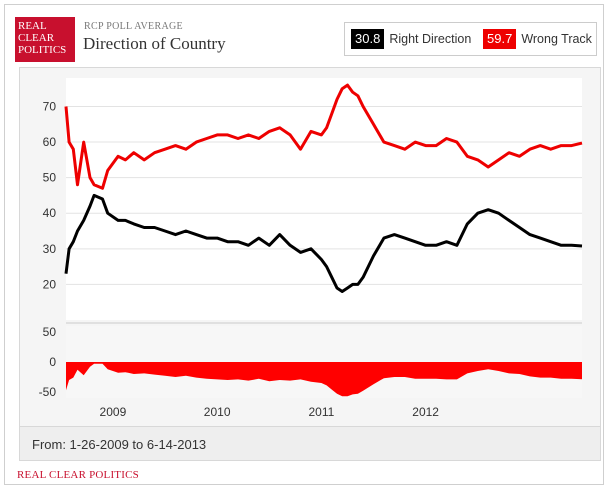  Describe the element at coordinates (50, 213) in the screenshot. I see `y-tick-label-40: 40` at that location.